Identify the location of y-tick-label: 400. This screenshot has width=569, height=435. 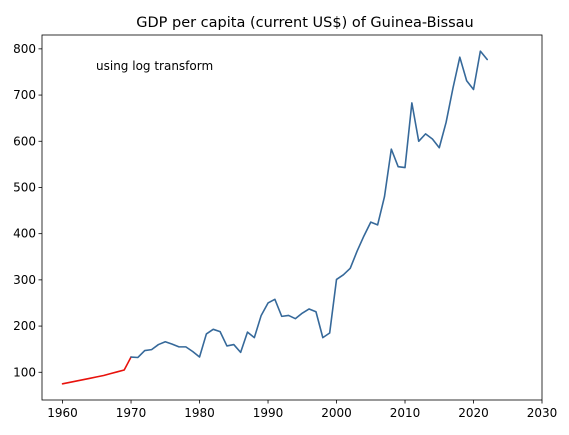
(24, 234).